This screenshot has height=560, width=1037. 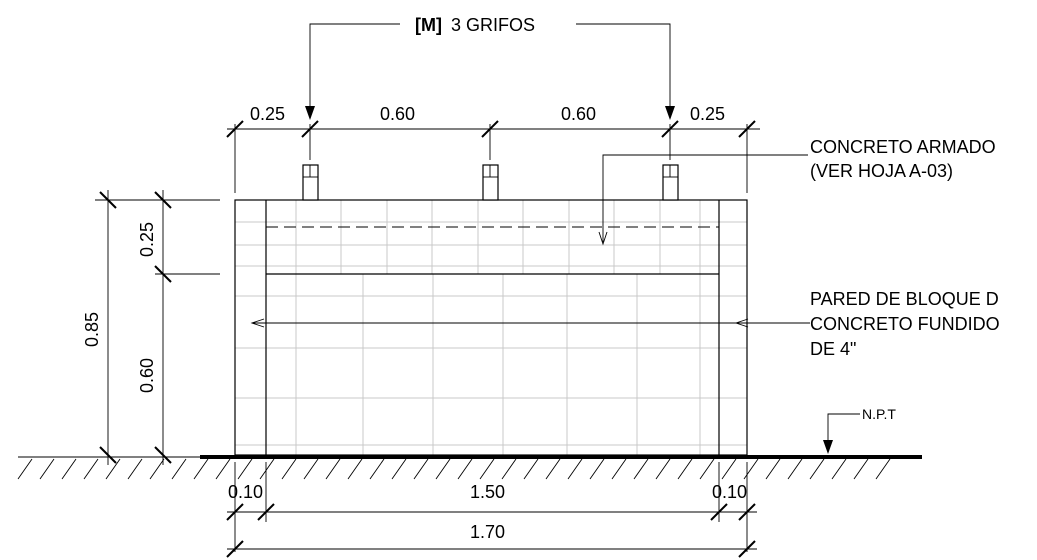 I want to click on dim-label-lower: 0.60, so click(x=147, y=375).